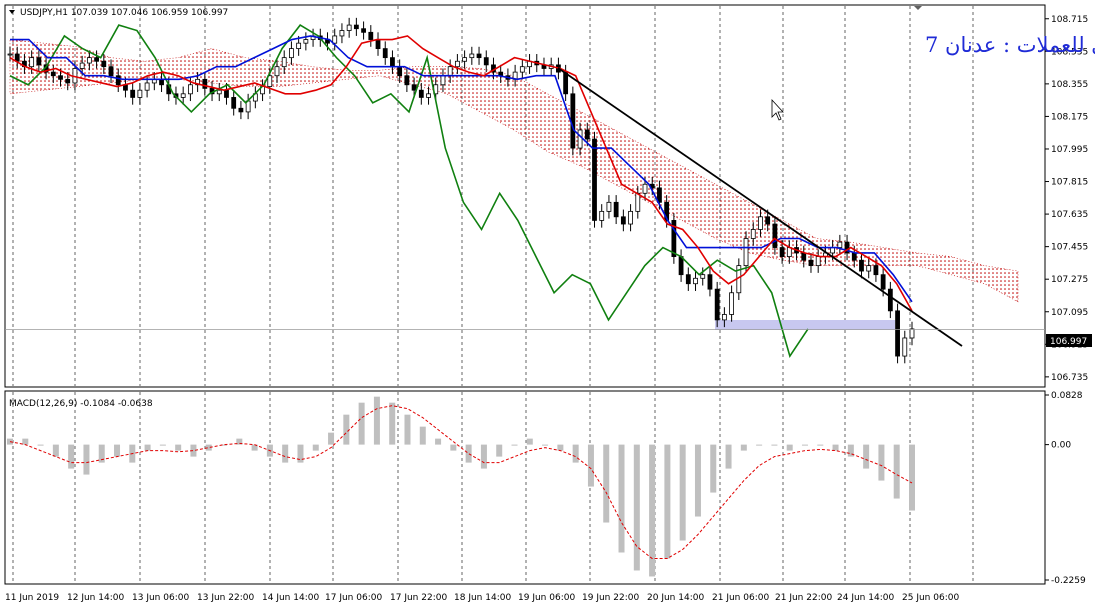 The image size is (1095, 609). What do you see at coordinates (225, 598) in the screenshot?
I see `x-tick-label: 13 Jun 22:00` at bounding box center [225, 598].